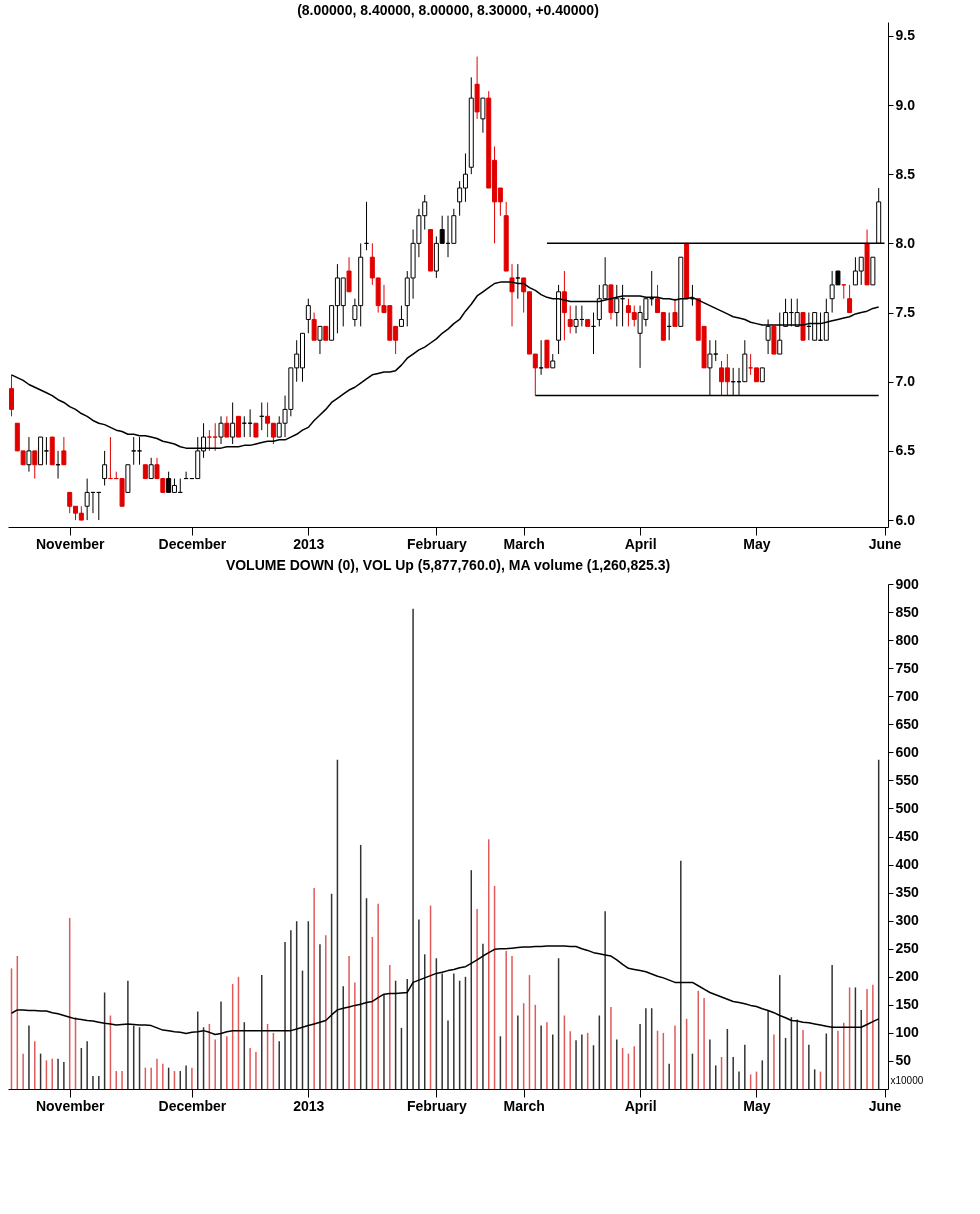  I want to click on y-tick-label: 550, so click(907, 779).